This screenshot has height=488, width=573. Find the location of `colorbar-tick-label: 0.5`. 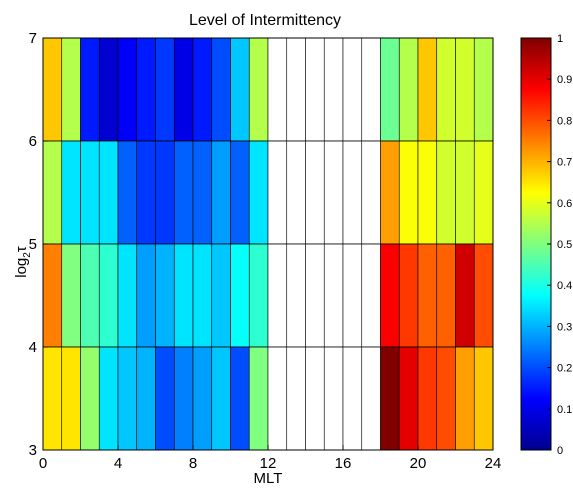

colorbar-tick-label: 0.5 is located at coordinates (564, 245).